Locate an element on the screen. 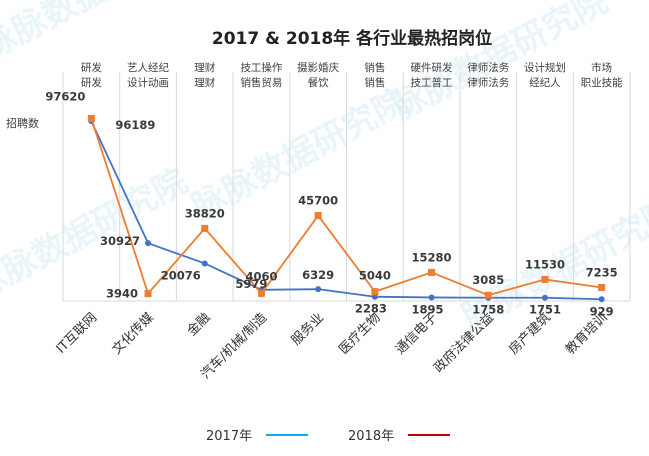  category-label: 医疗生物 is located at coordinates (359, 333).